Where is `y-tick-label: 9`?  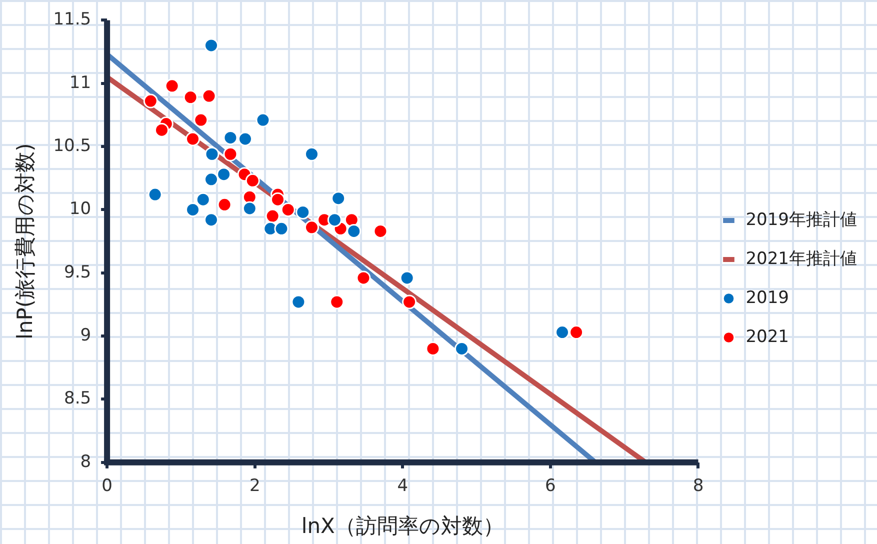
y-tick-label: 9 is located at coordinates (86, 335).